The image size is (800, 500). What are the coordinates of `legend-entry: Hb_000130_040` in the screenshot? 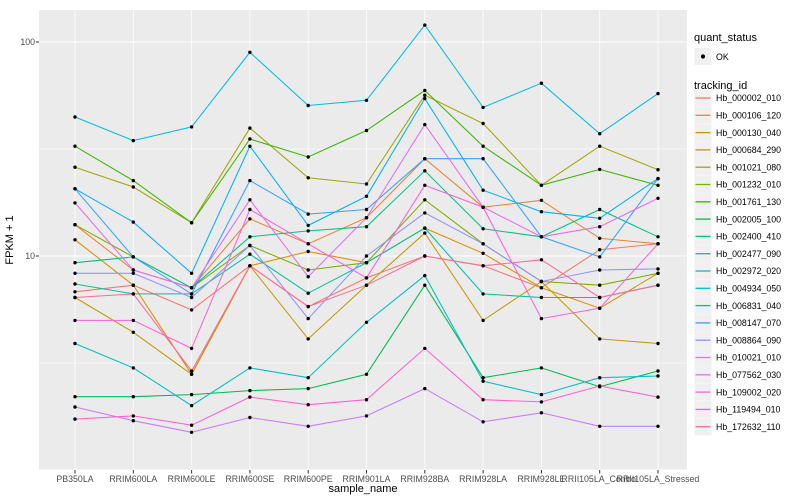 It's located at (737, 133).